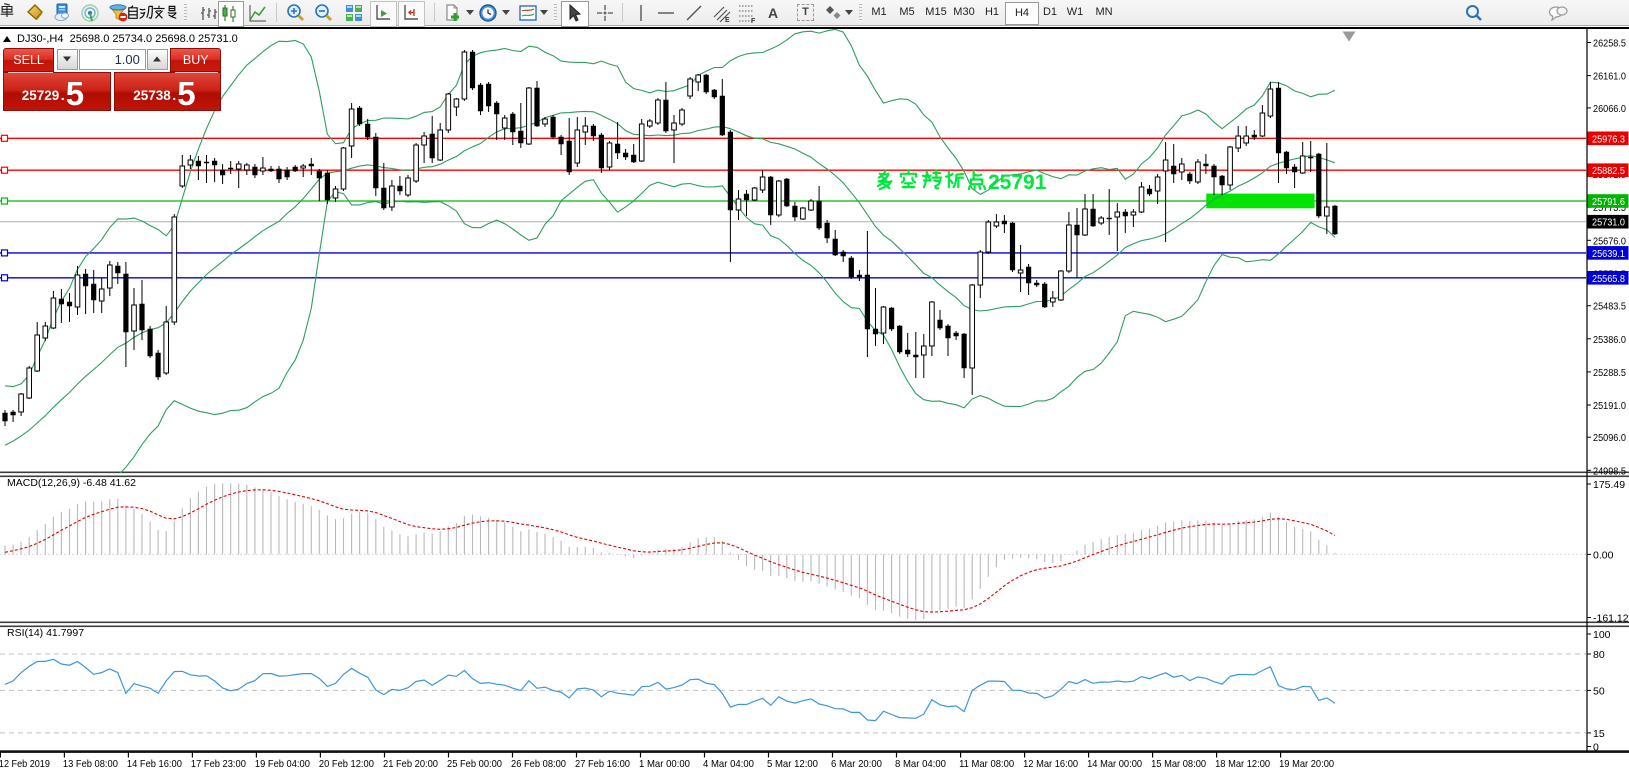  What do you see at coordinates (727, 20) in the screenshot?
I see `svg-text: E` at bounding box center [727, 20].